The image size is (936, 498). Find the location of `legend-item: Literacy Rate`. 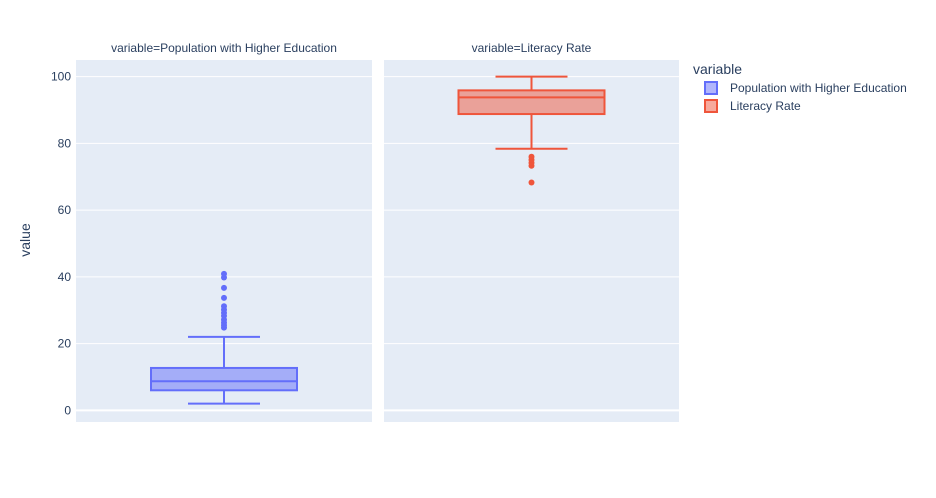

legend-item: Literacy Rate is located at coordinates (752, 106).